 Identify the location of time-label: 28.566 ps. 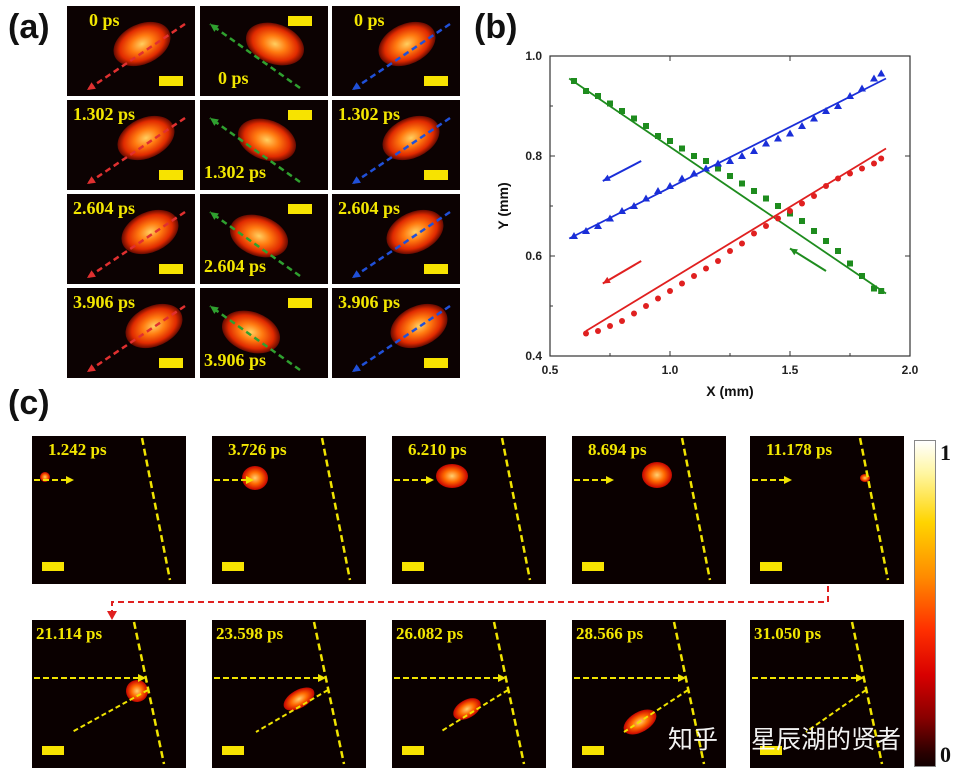
(610, 633).